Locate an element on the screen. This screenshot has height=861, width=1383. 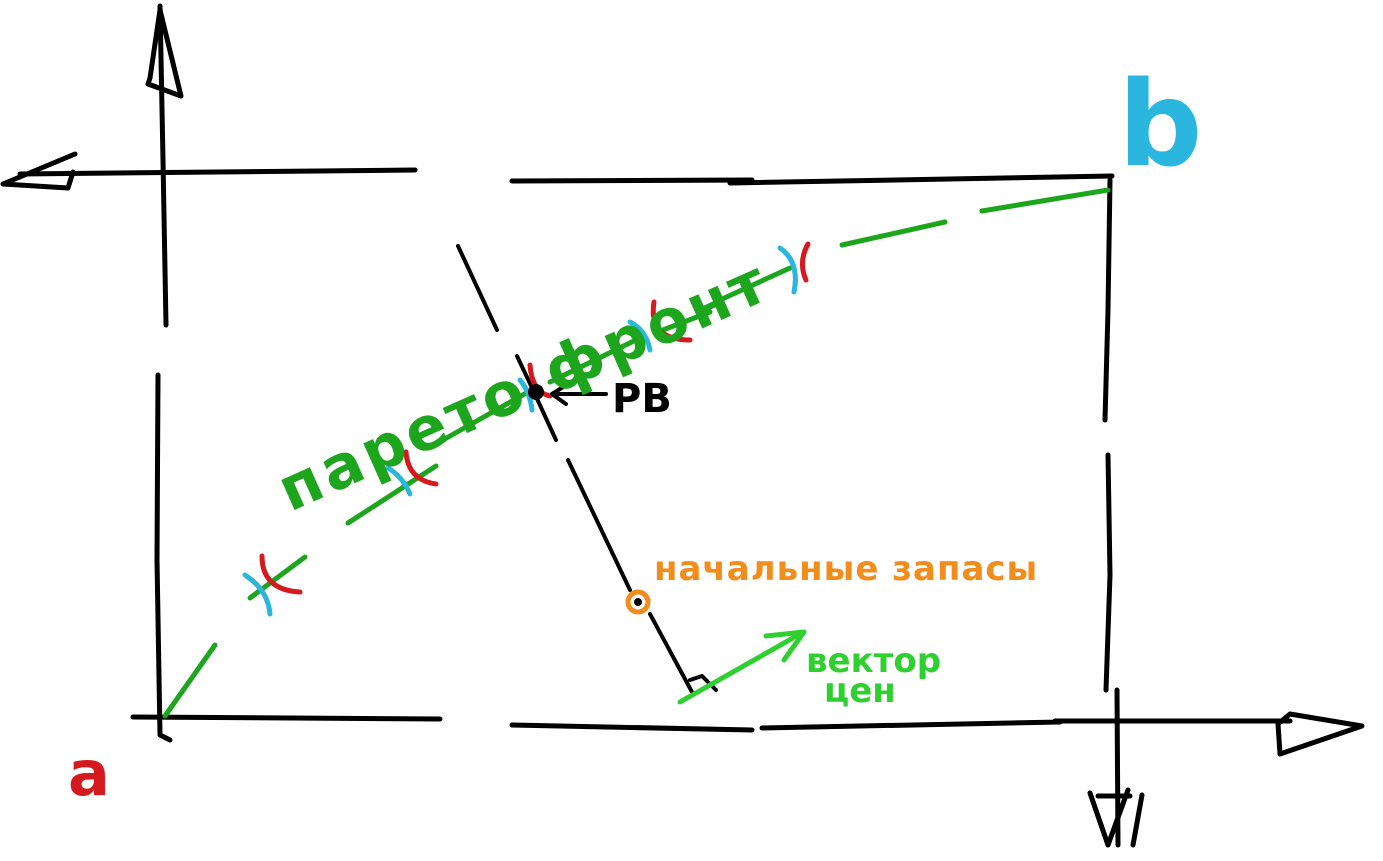
corner-b-label: b is located at coordinates (1160, 124).